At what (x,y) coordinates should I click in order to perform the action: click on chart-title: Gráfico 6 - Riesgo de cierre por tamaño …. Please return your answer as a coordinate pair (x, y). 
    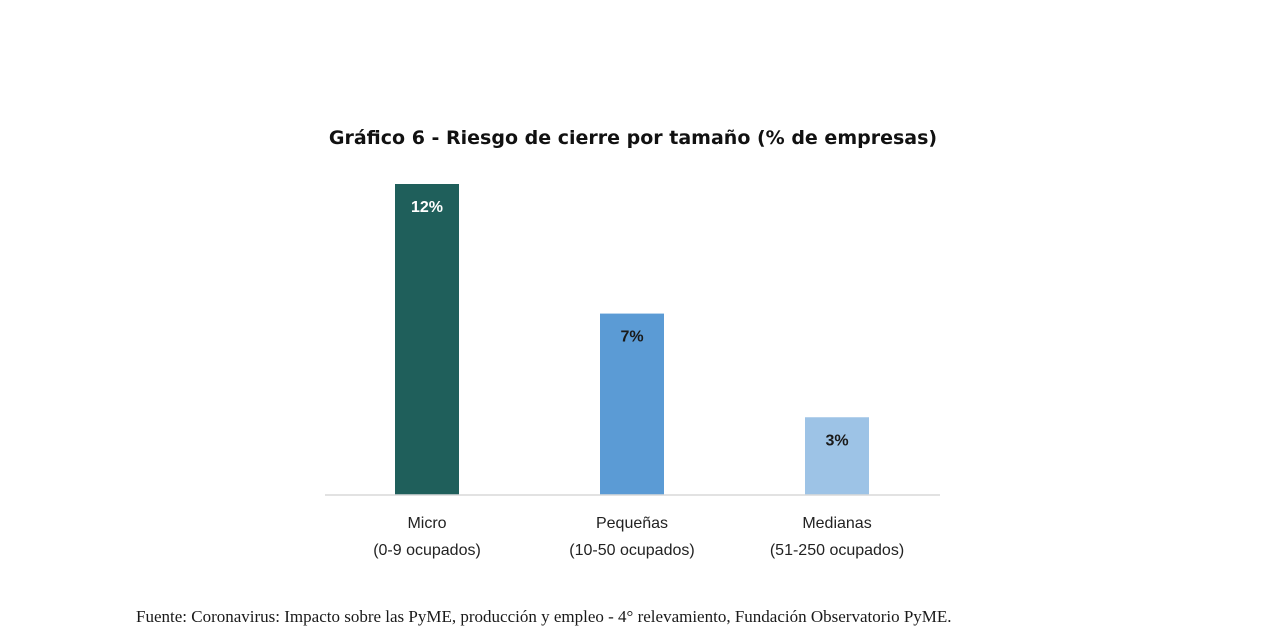
    Looking at the image, I should click on (633, 138).